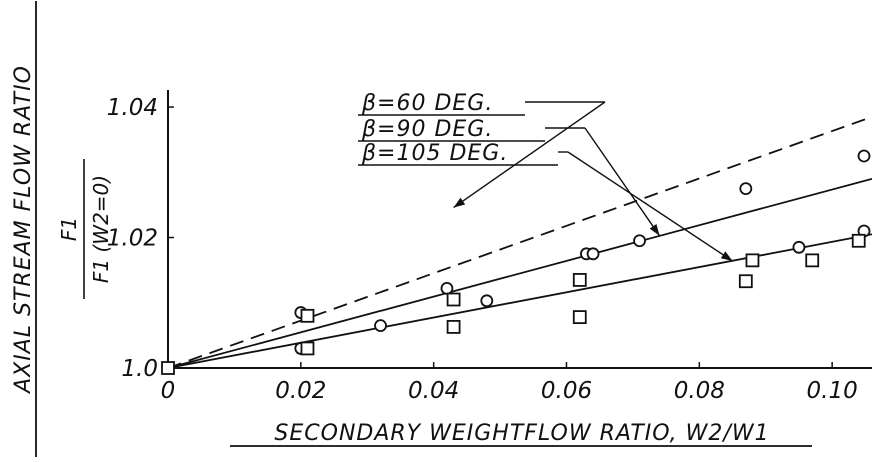 Image resolution: width=872 pixels, height=462 pixels. I want to click on y-tick-label-2: 1.04, so click(132, 108).